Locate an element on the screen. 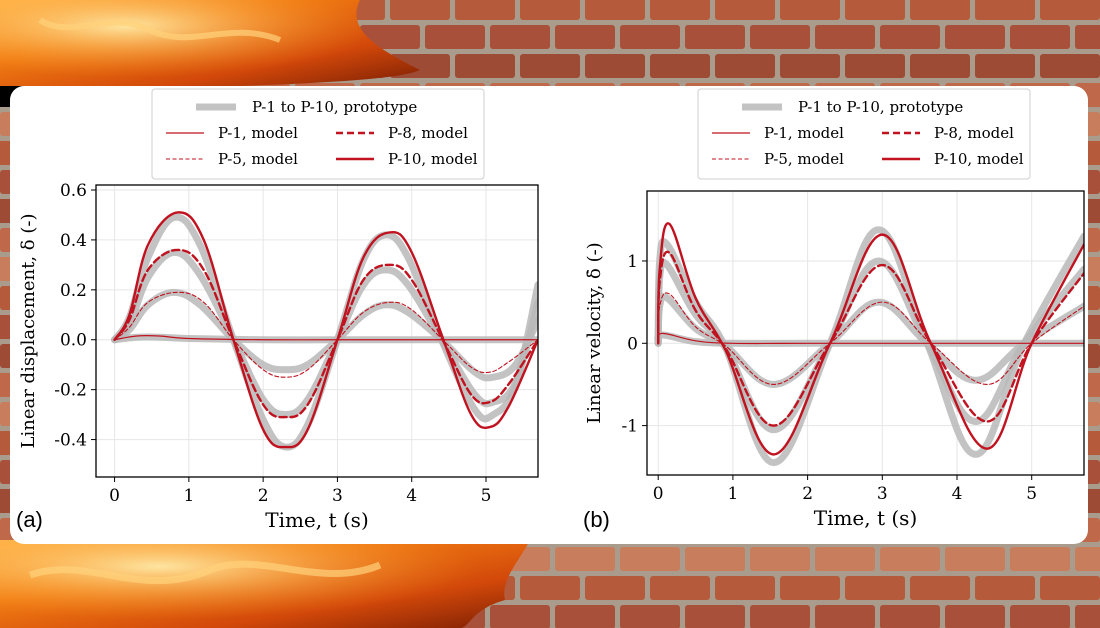 The image size is (1100, 628). y-tick-label: -1 is located at coordinates (629, 427).